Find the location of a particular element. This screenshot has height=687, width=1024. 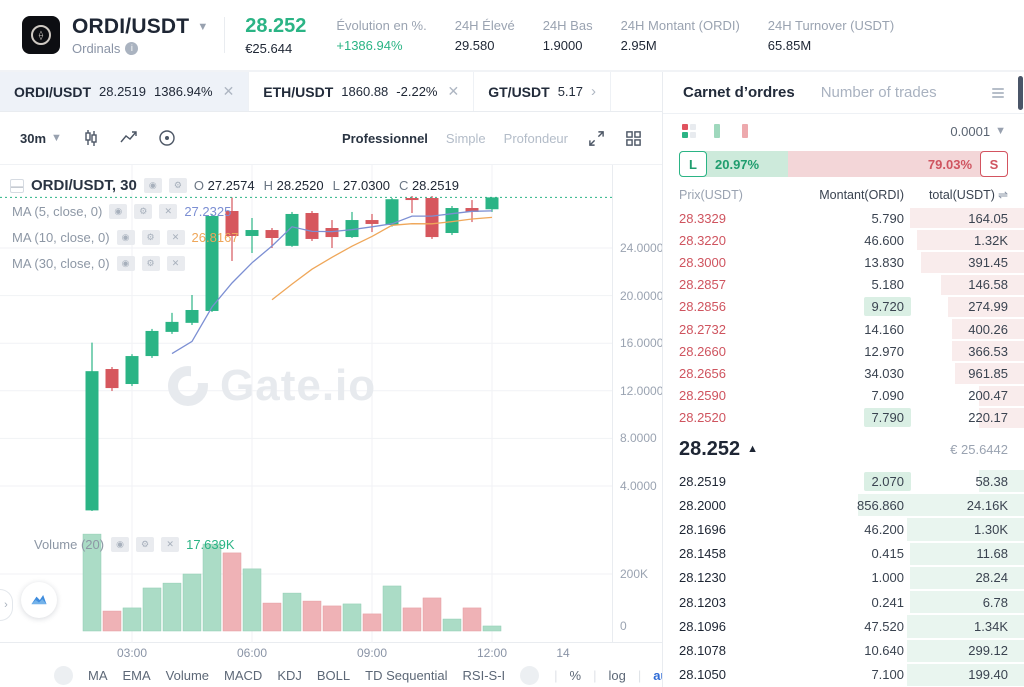

ask-row: 28.2660 12.970 366.53 is located at coordinates (843, 351).